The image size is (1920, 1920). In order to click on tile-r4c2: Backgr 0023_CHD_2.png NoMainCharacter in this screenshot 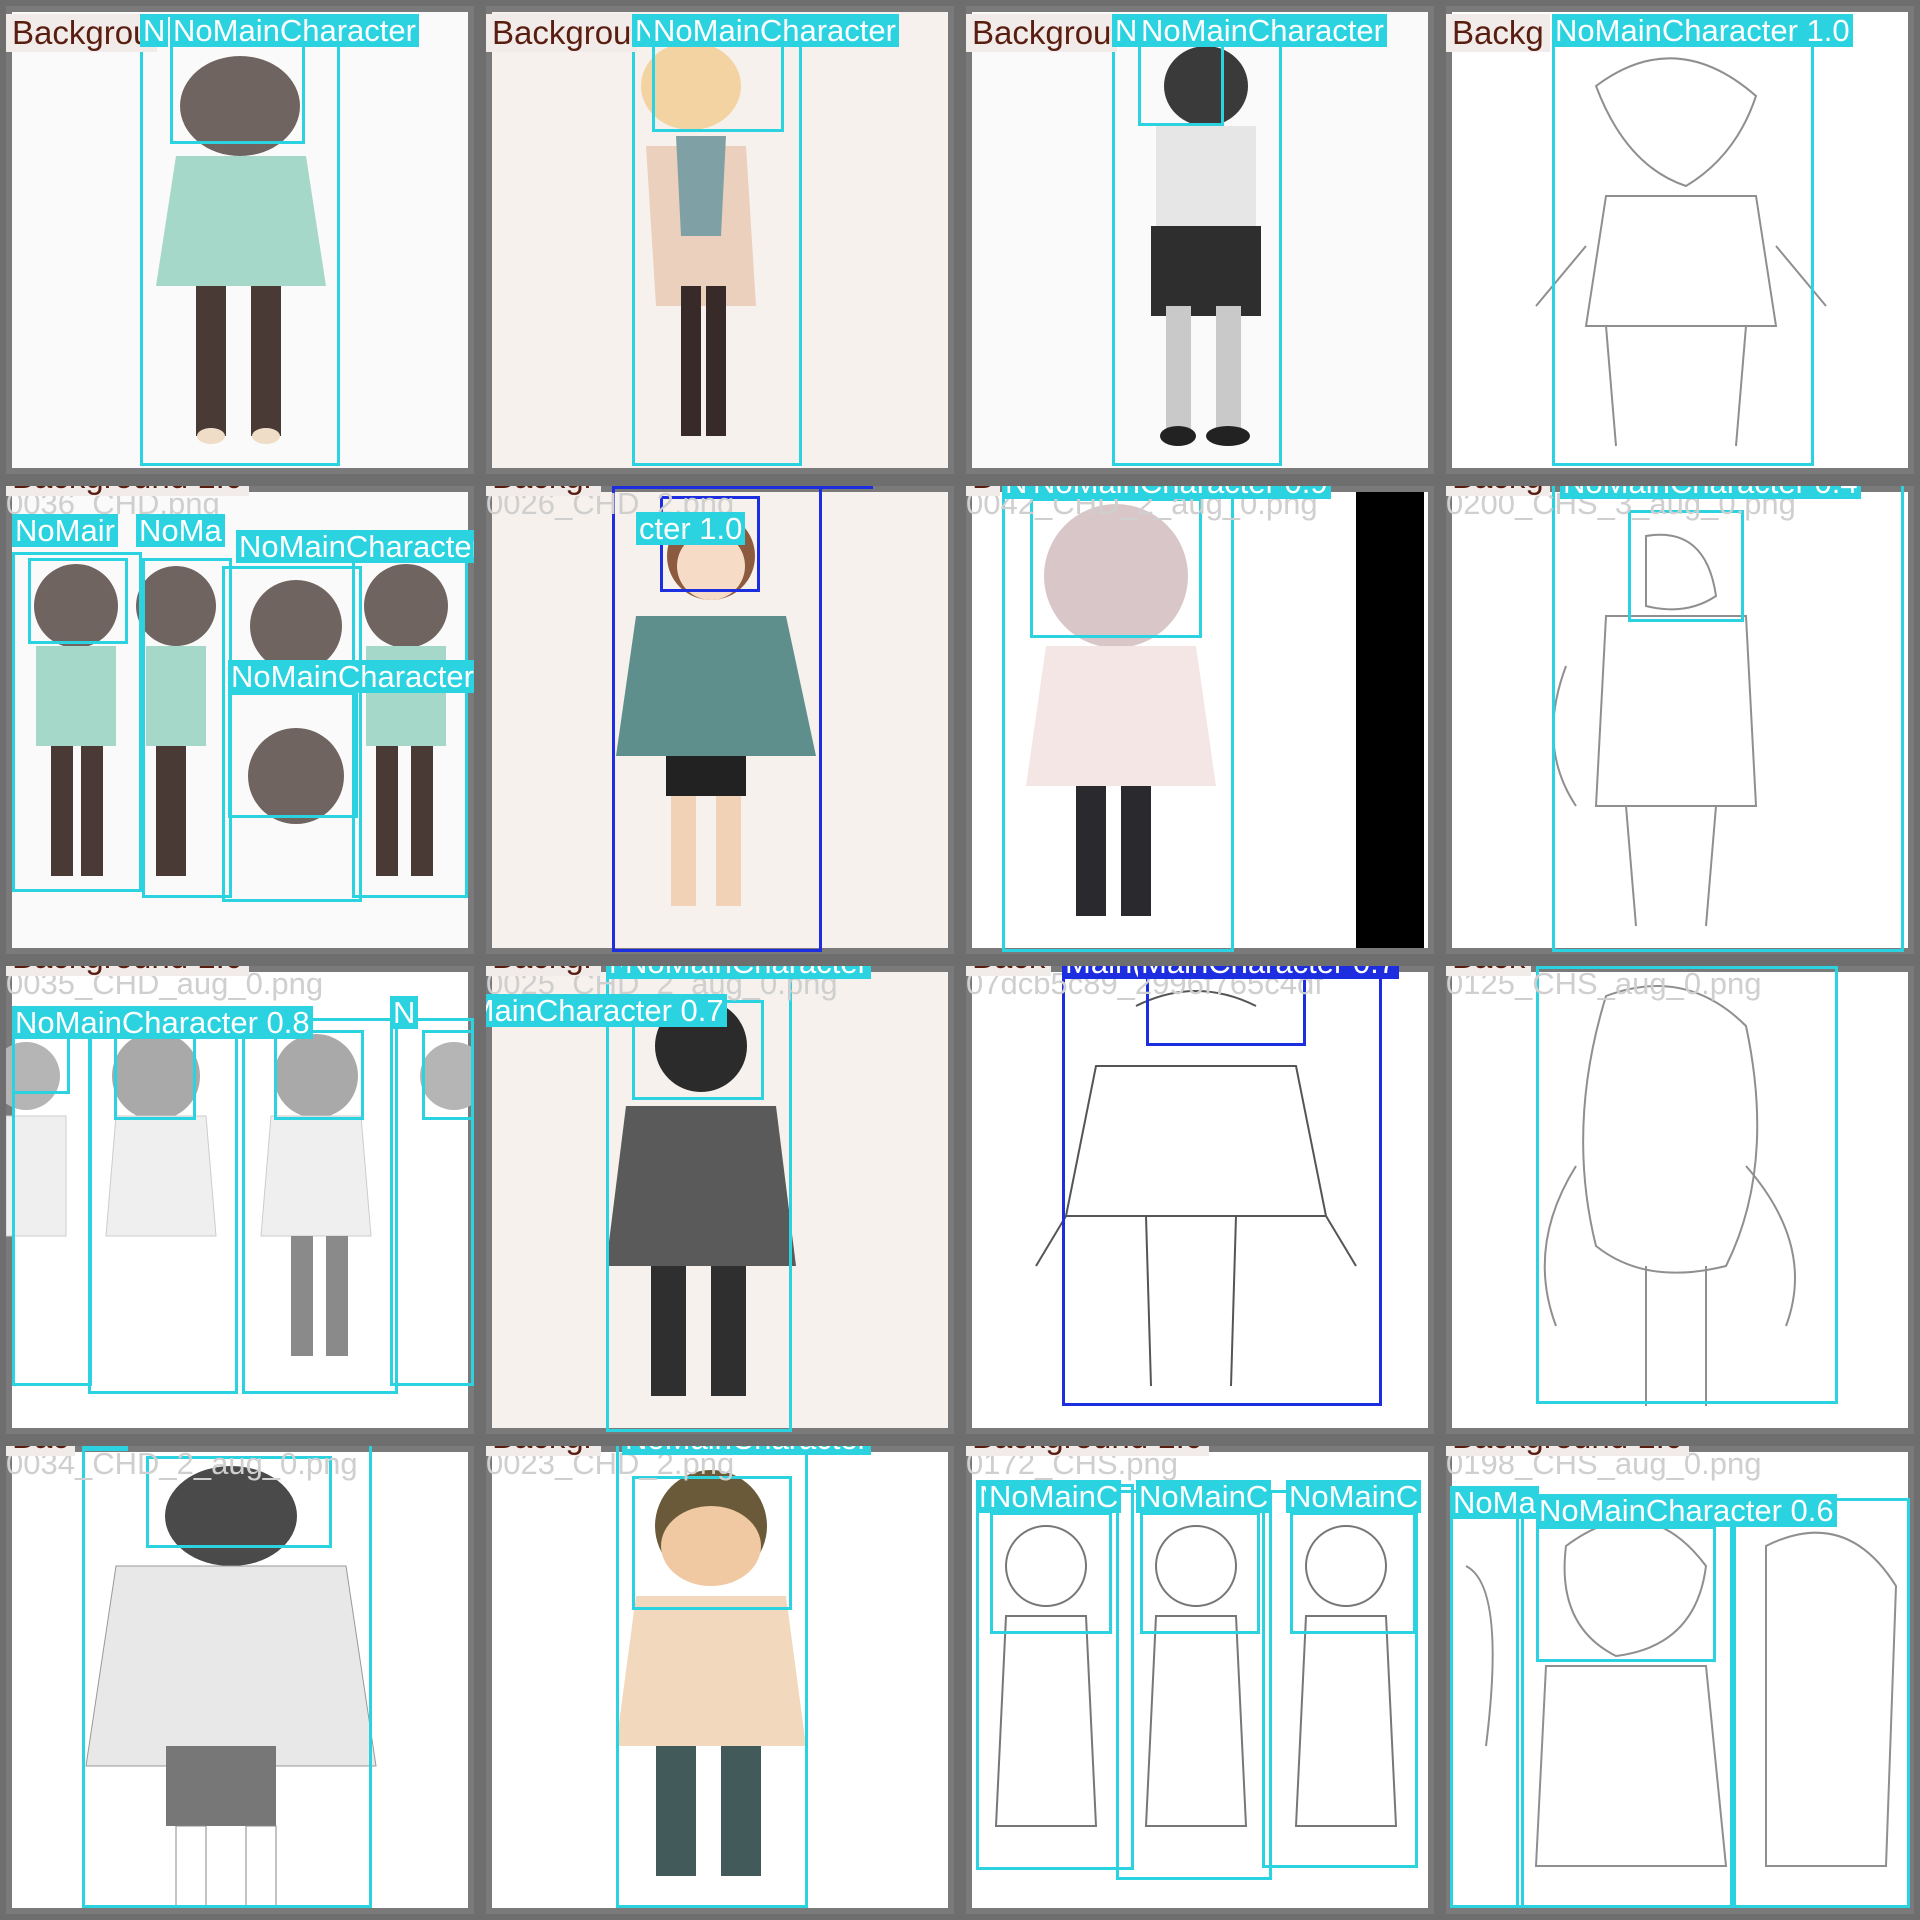, I will do `click(720, 1680)`.